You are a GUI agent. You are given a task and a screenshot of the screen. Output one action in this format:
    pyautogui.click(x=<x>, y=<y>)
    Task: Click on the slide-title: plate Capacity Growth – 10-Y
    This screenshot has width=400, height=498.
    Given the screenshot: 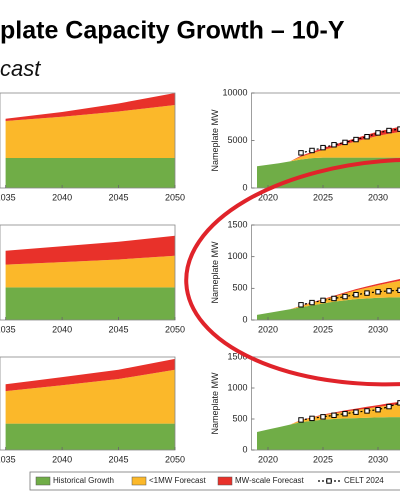 What is the action you would take?
    pyautogui.click(x=172, y=31)
    